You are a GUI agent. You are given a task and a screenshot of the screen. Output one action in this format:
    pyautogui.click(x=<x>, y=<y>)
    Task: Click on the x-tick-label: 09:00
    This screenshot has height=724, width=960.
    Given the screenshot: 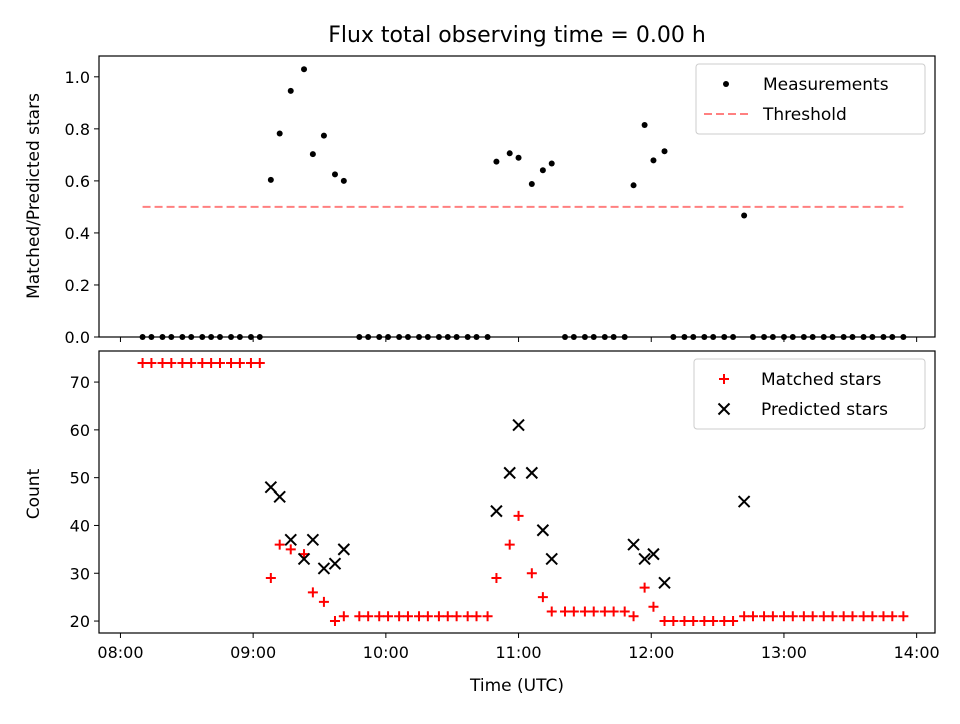 What is the action you would take?
    pyautogui.click(x=253, y=652)
    